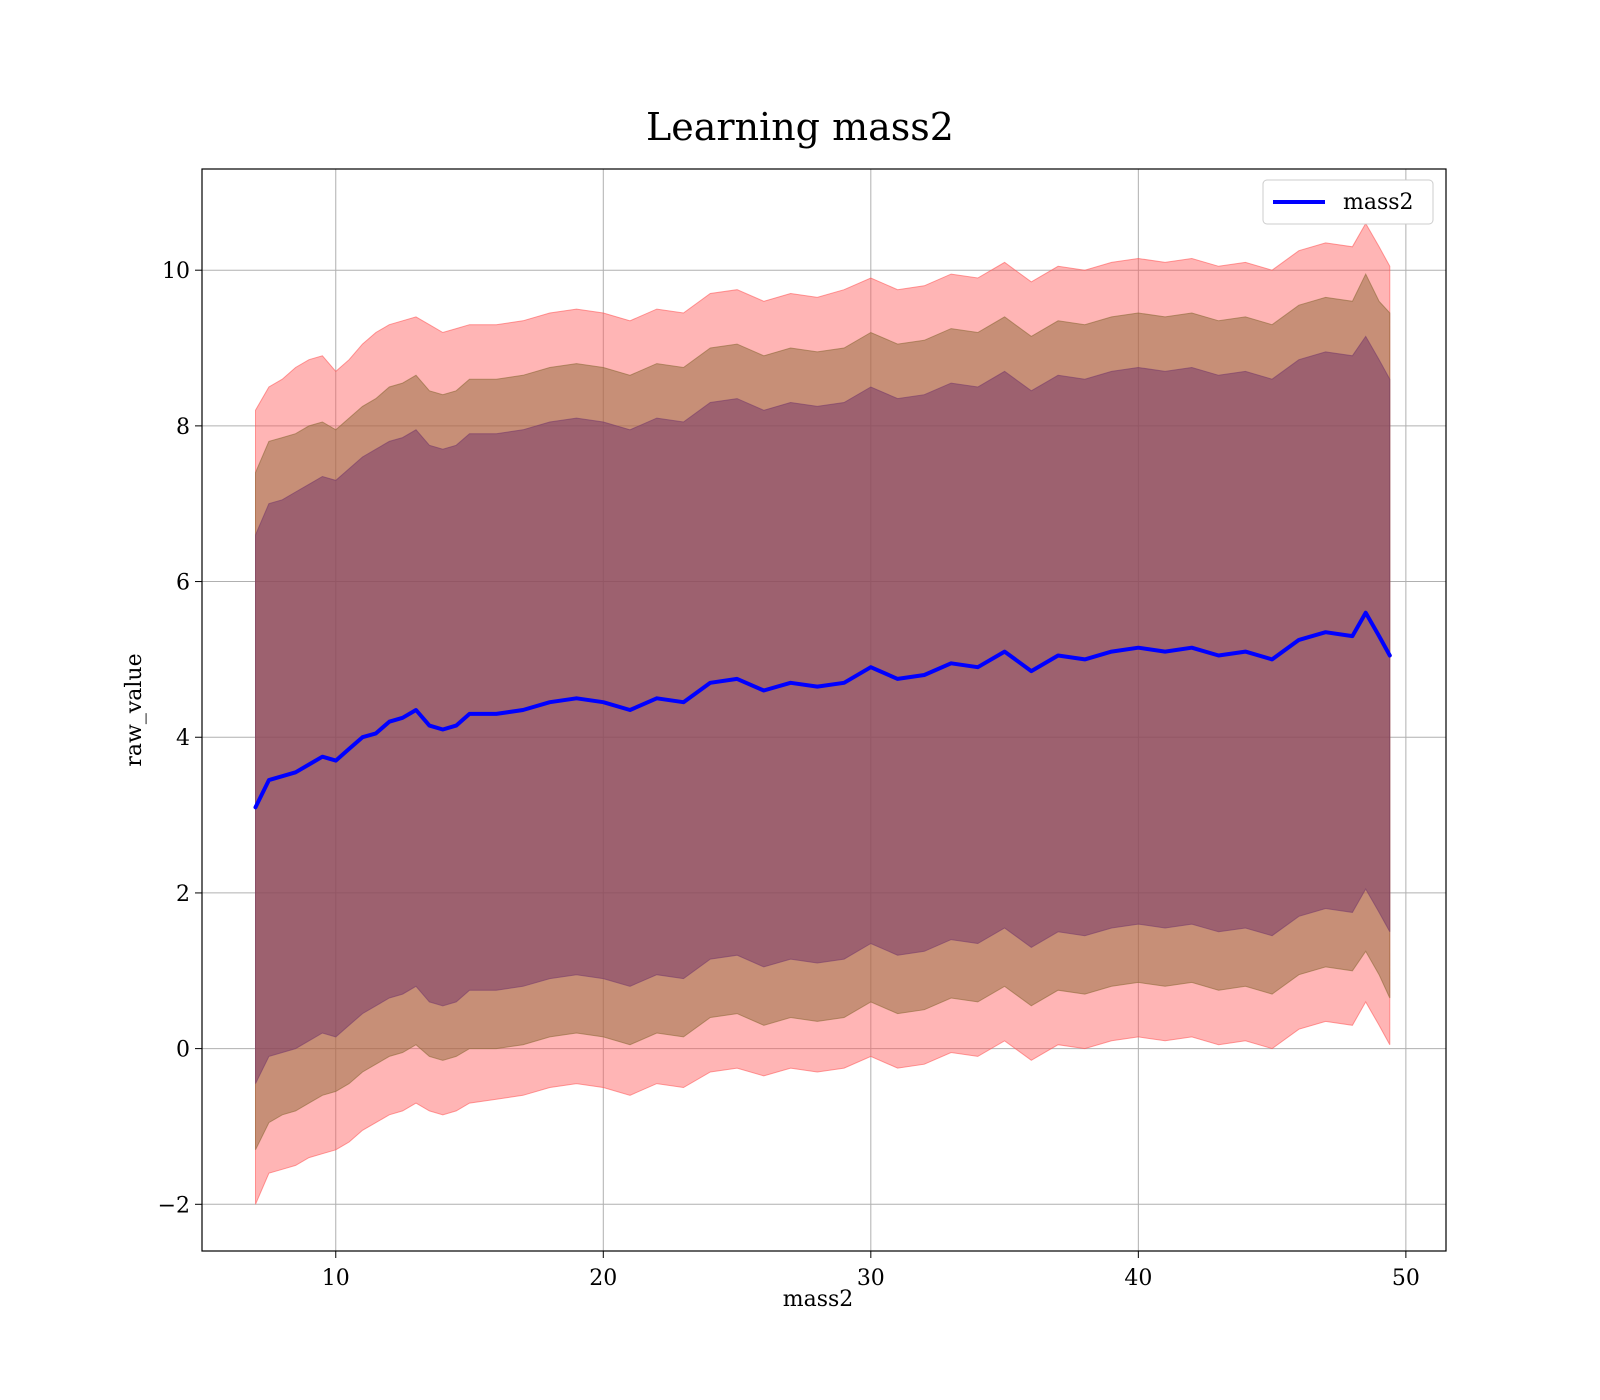 This screenshot has height=1400, width=1600. What do you see at coordinates (183, 738) in the screenshot?
I see `y-tick-label: 4` at bounding box center [183, 738].